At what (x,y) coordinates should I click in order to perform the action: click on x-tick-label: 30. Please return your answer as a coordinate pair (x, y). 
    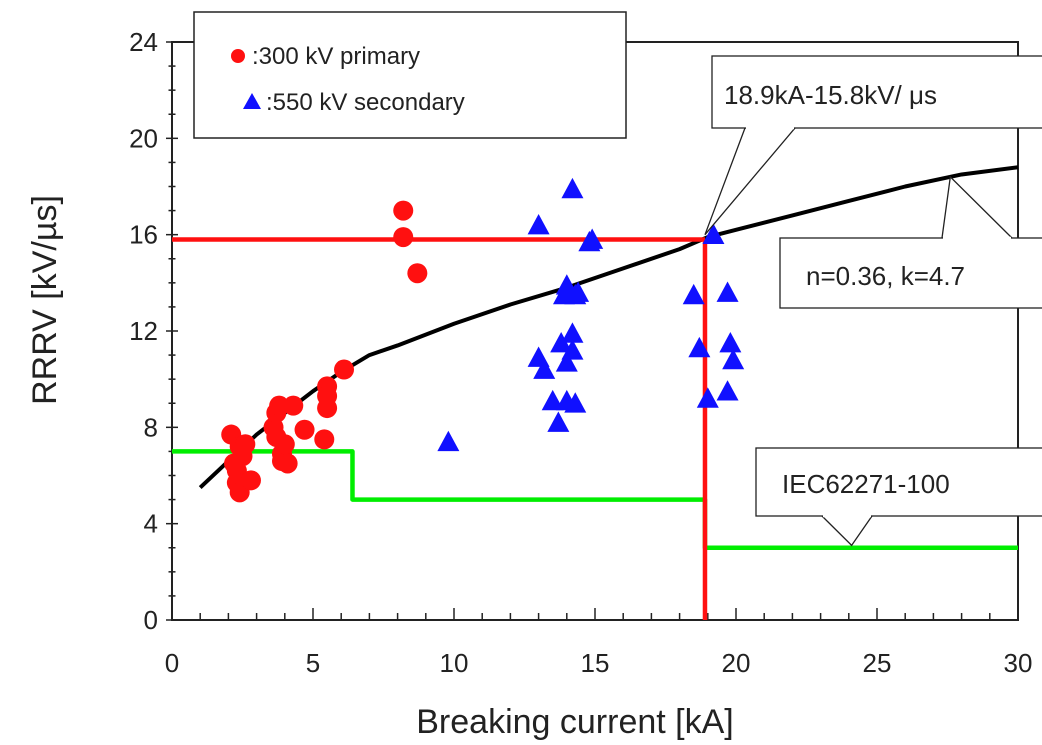
    Looking at the image, I should click on (1018, 663).